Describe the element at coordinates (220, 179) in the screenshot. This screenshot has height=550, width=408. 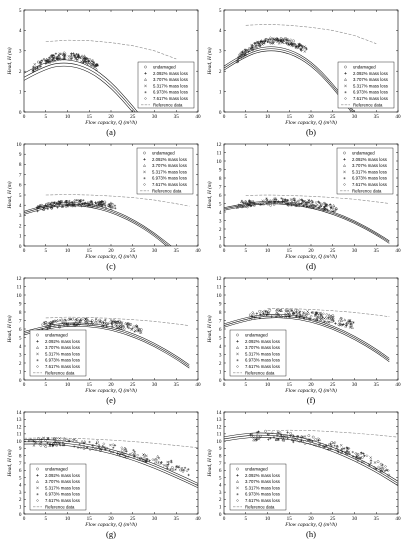
I see `y-tick-label: 8` at that location.